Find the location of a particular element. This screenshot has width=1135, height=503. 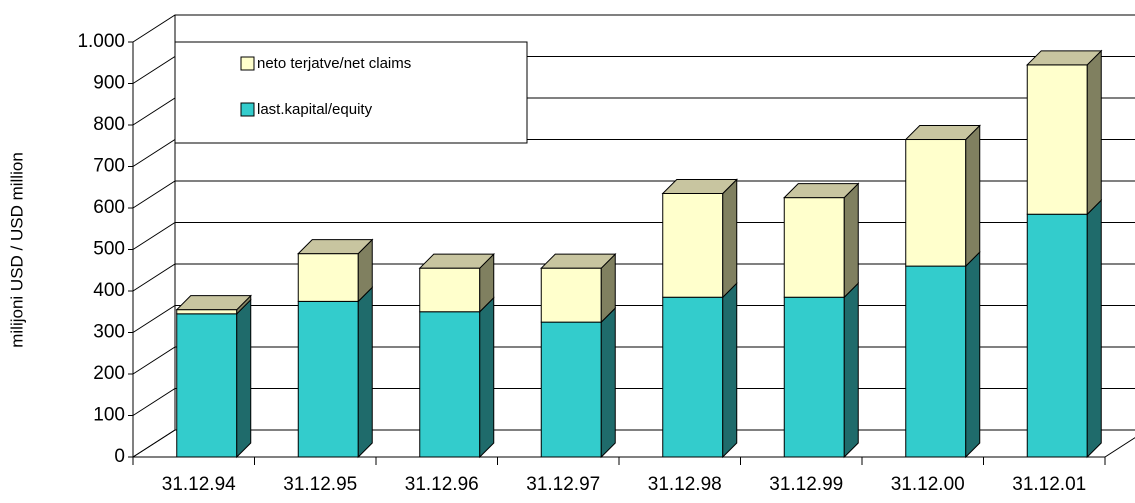

y-tick-label: 700 is located at coordinates (109, 166).